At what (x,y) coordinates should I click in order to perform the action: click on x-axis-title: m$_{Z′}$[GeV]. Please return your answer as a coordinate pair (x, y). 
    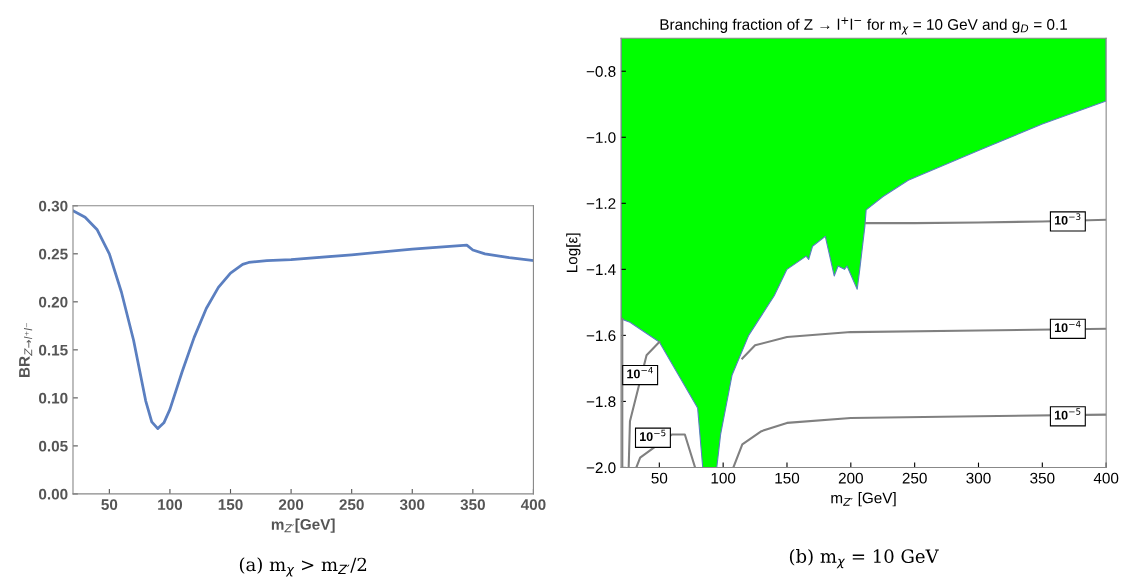
    Looking at the image, I should click on (303, 525).